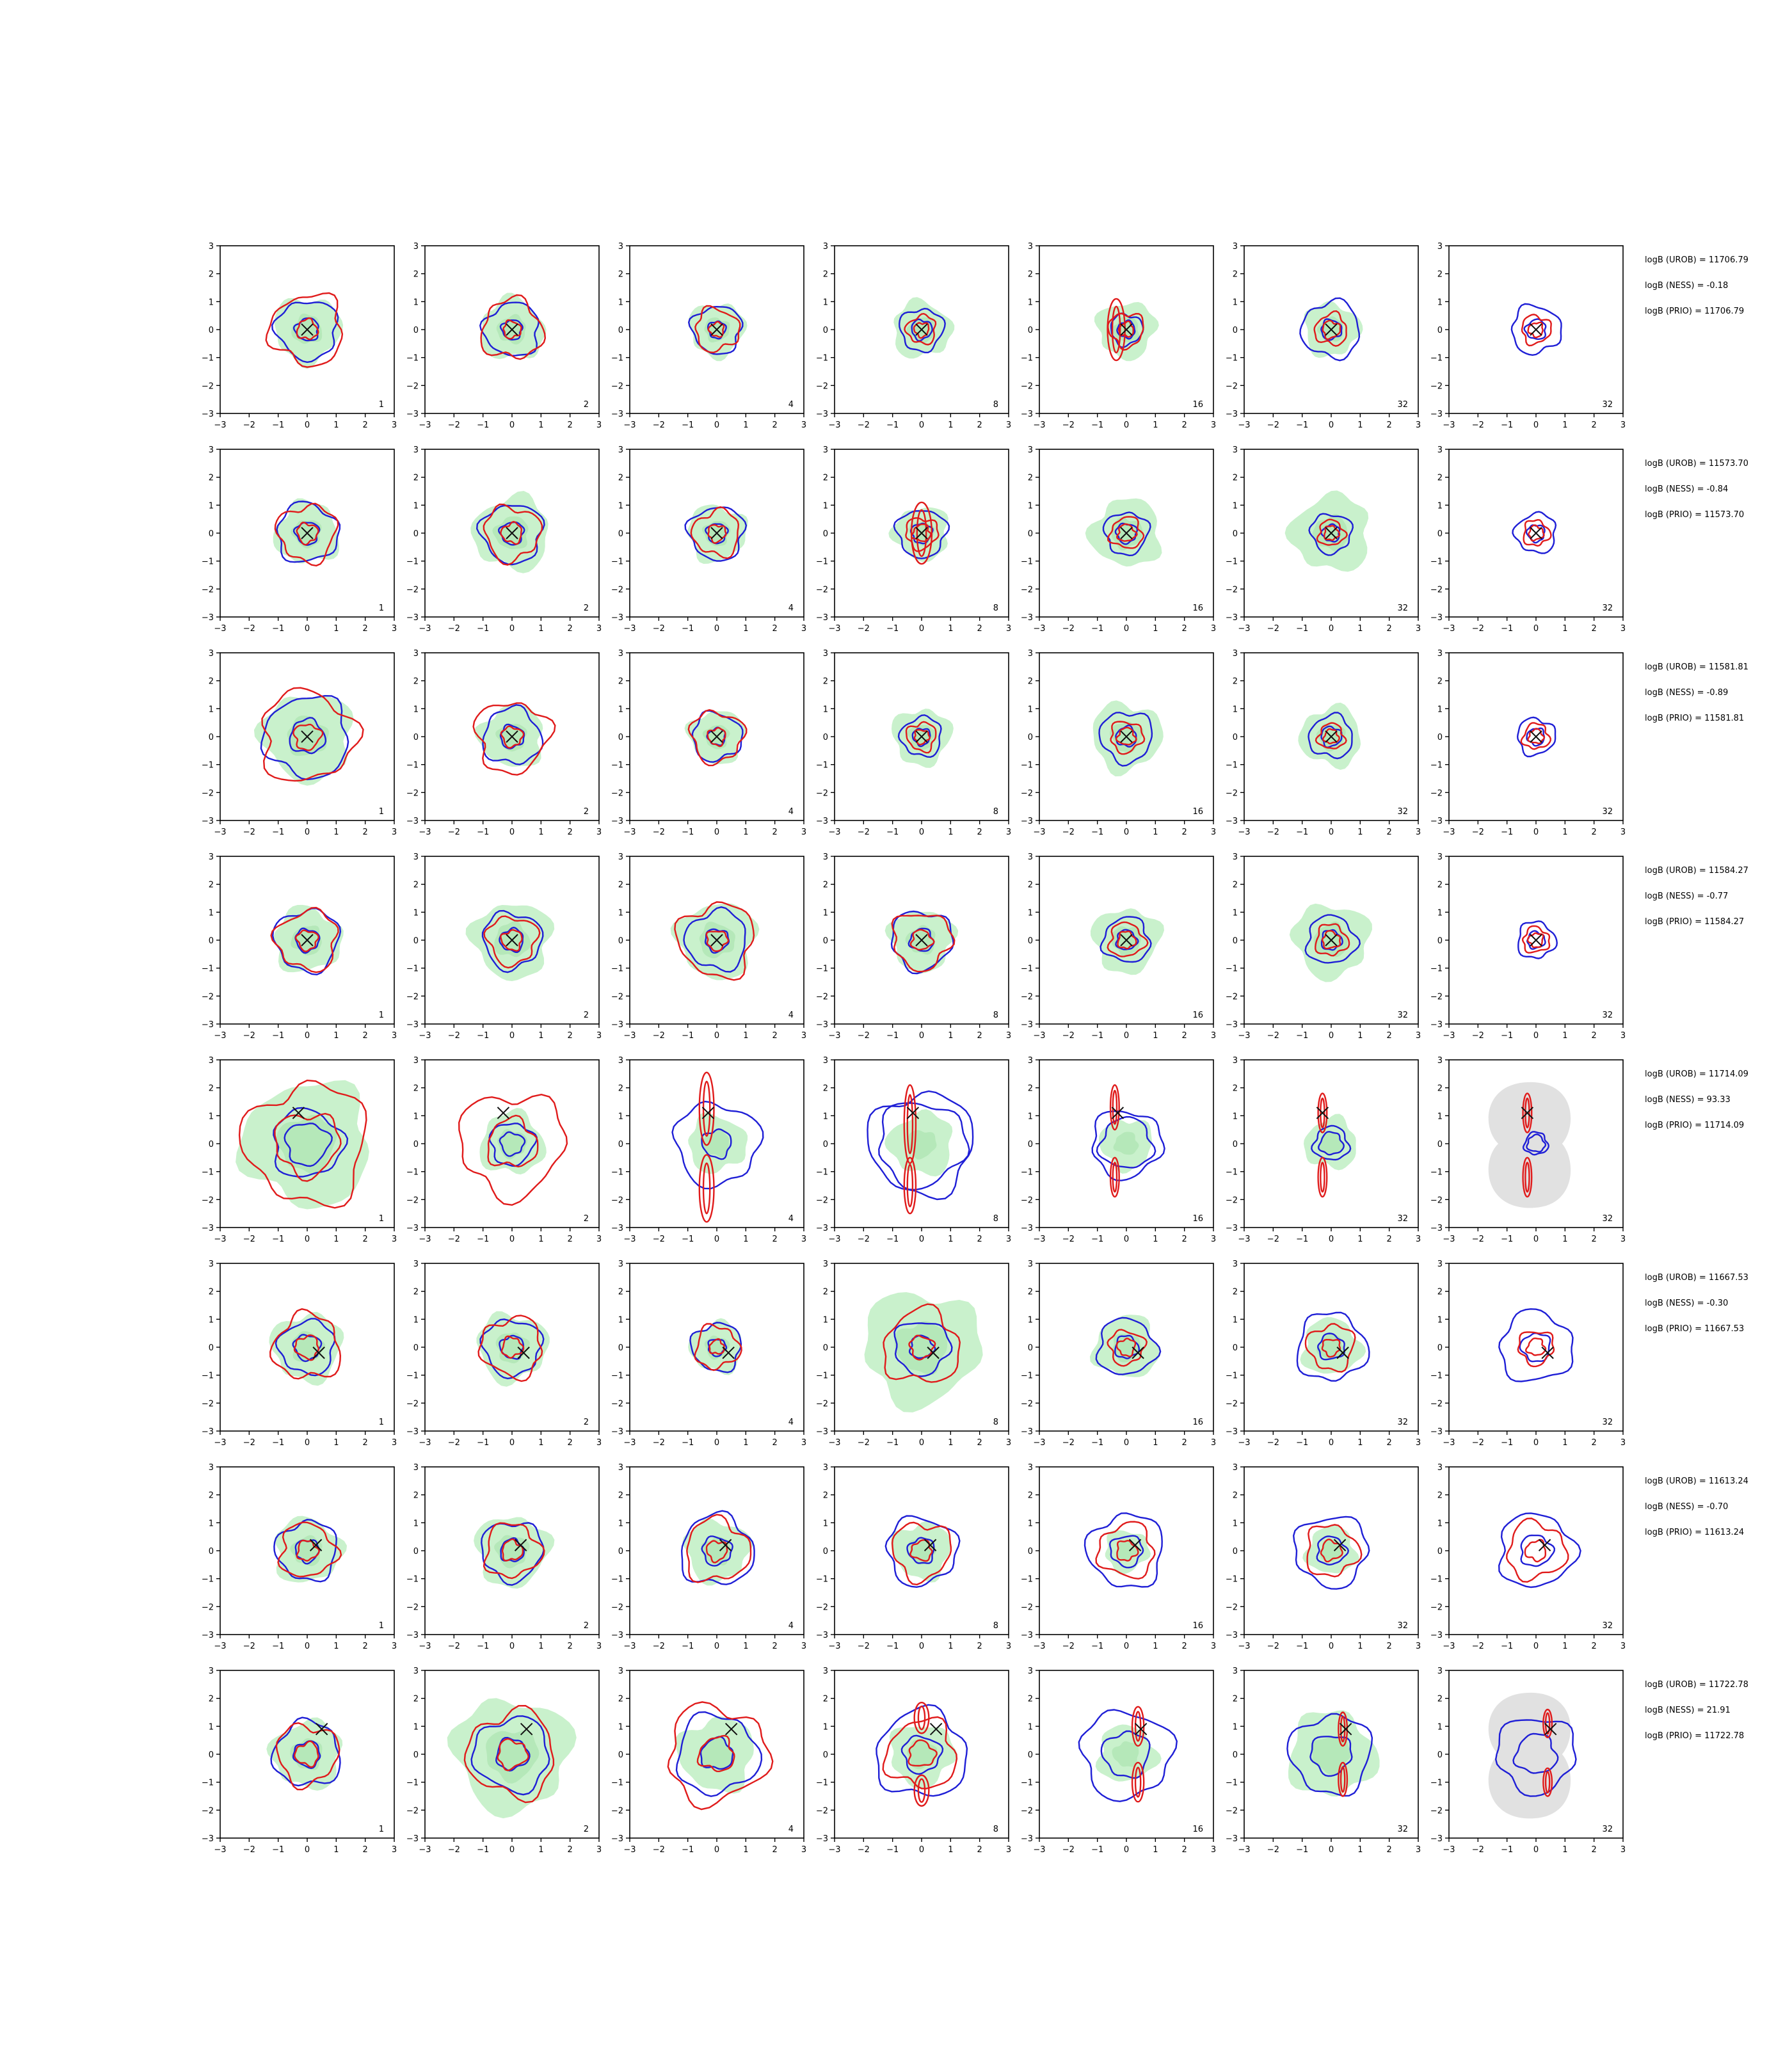 This screenshot has width=1792, height=2048. Describe the element at coordinates (1323, 1354) in the screenshot. I see `panel-r6-c6: −3−3 −2 −2 −1 −1 0 0 1 1 2 2 3 3 32` at that location.